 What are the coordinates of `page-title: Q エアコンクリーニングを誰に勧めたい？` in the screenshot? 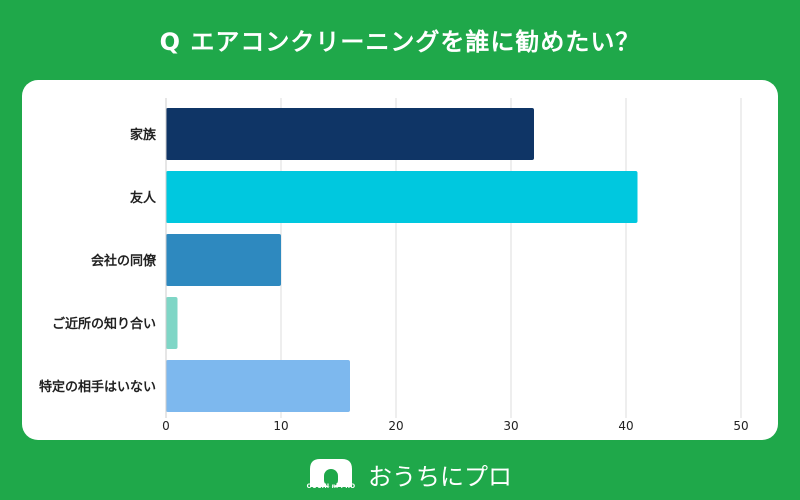 It's located at (400, 42).